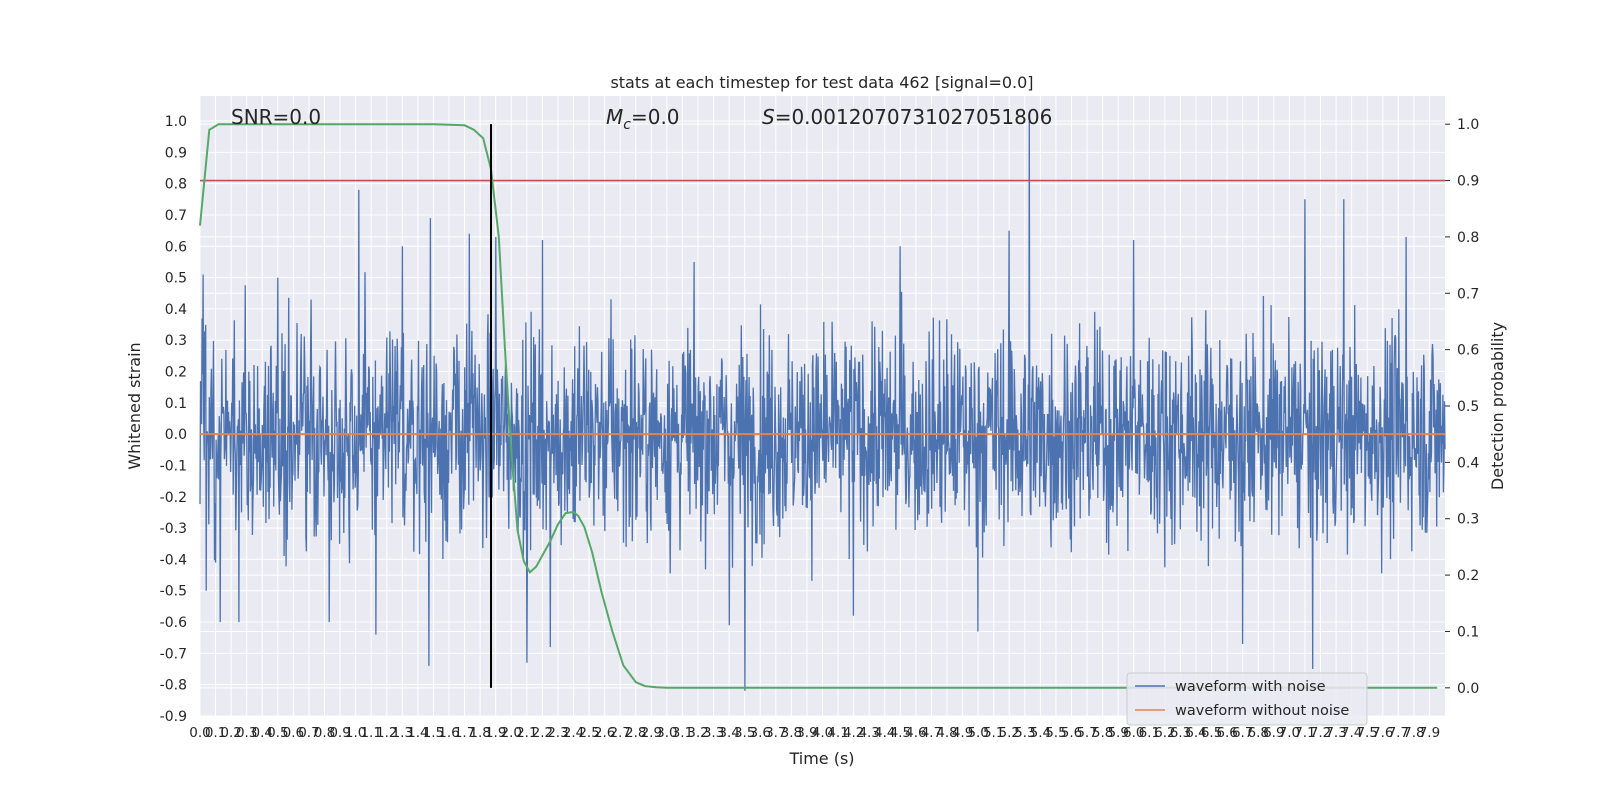  I want to click on x-tick-label: 5.5, so click(1055, 733).